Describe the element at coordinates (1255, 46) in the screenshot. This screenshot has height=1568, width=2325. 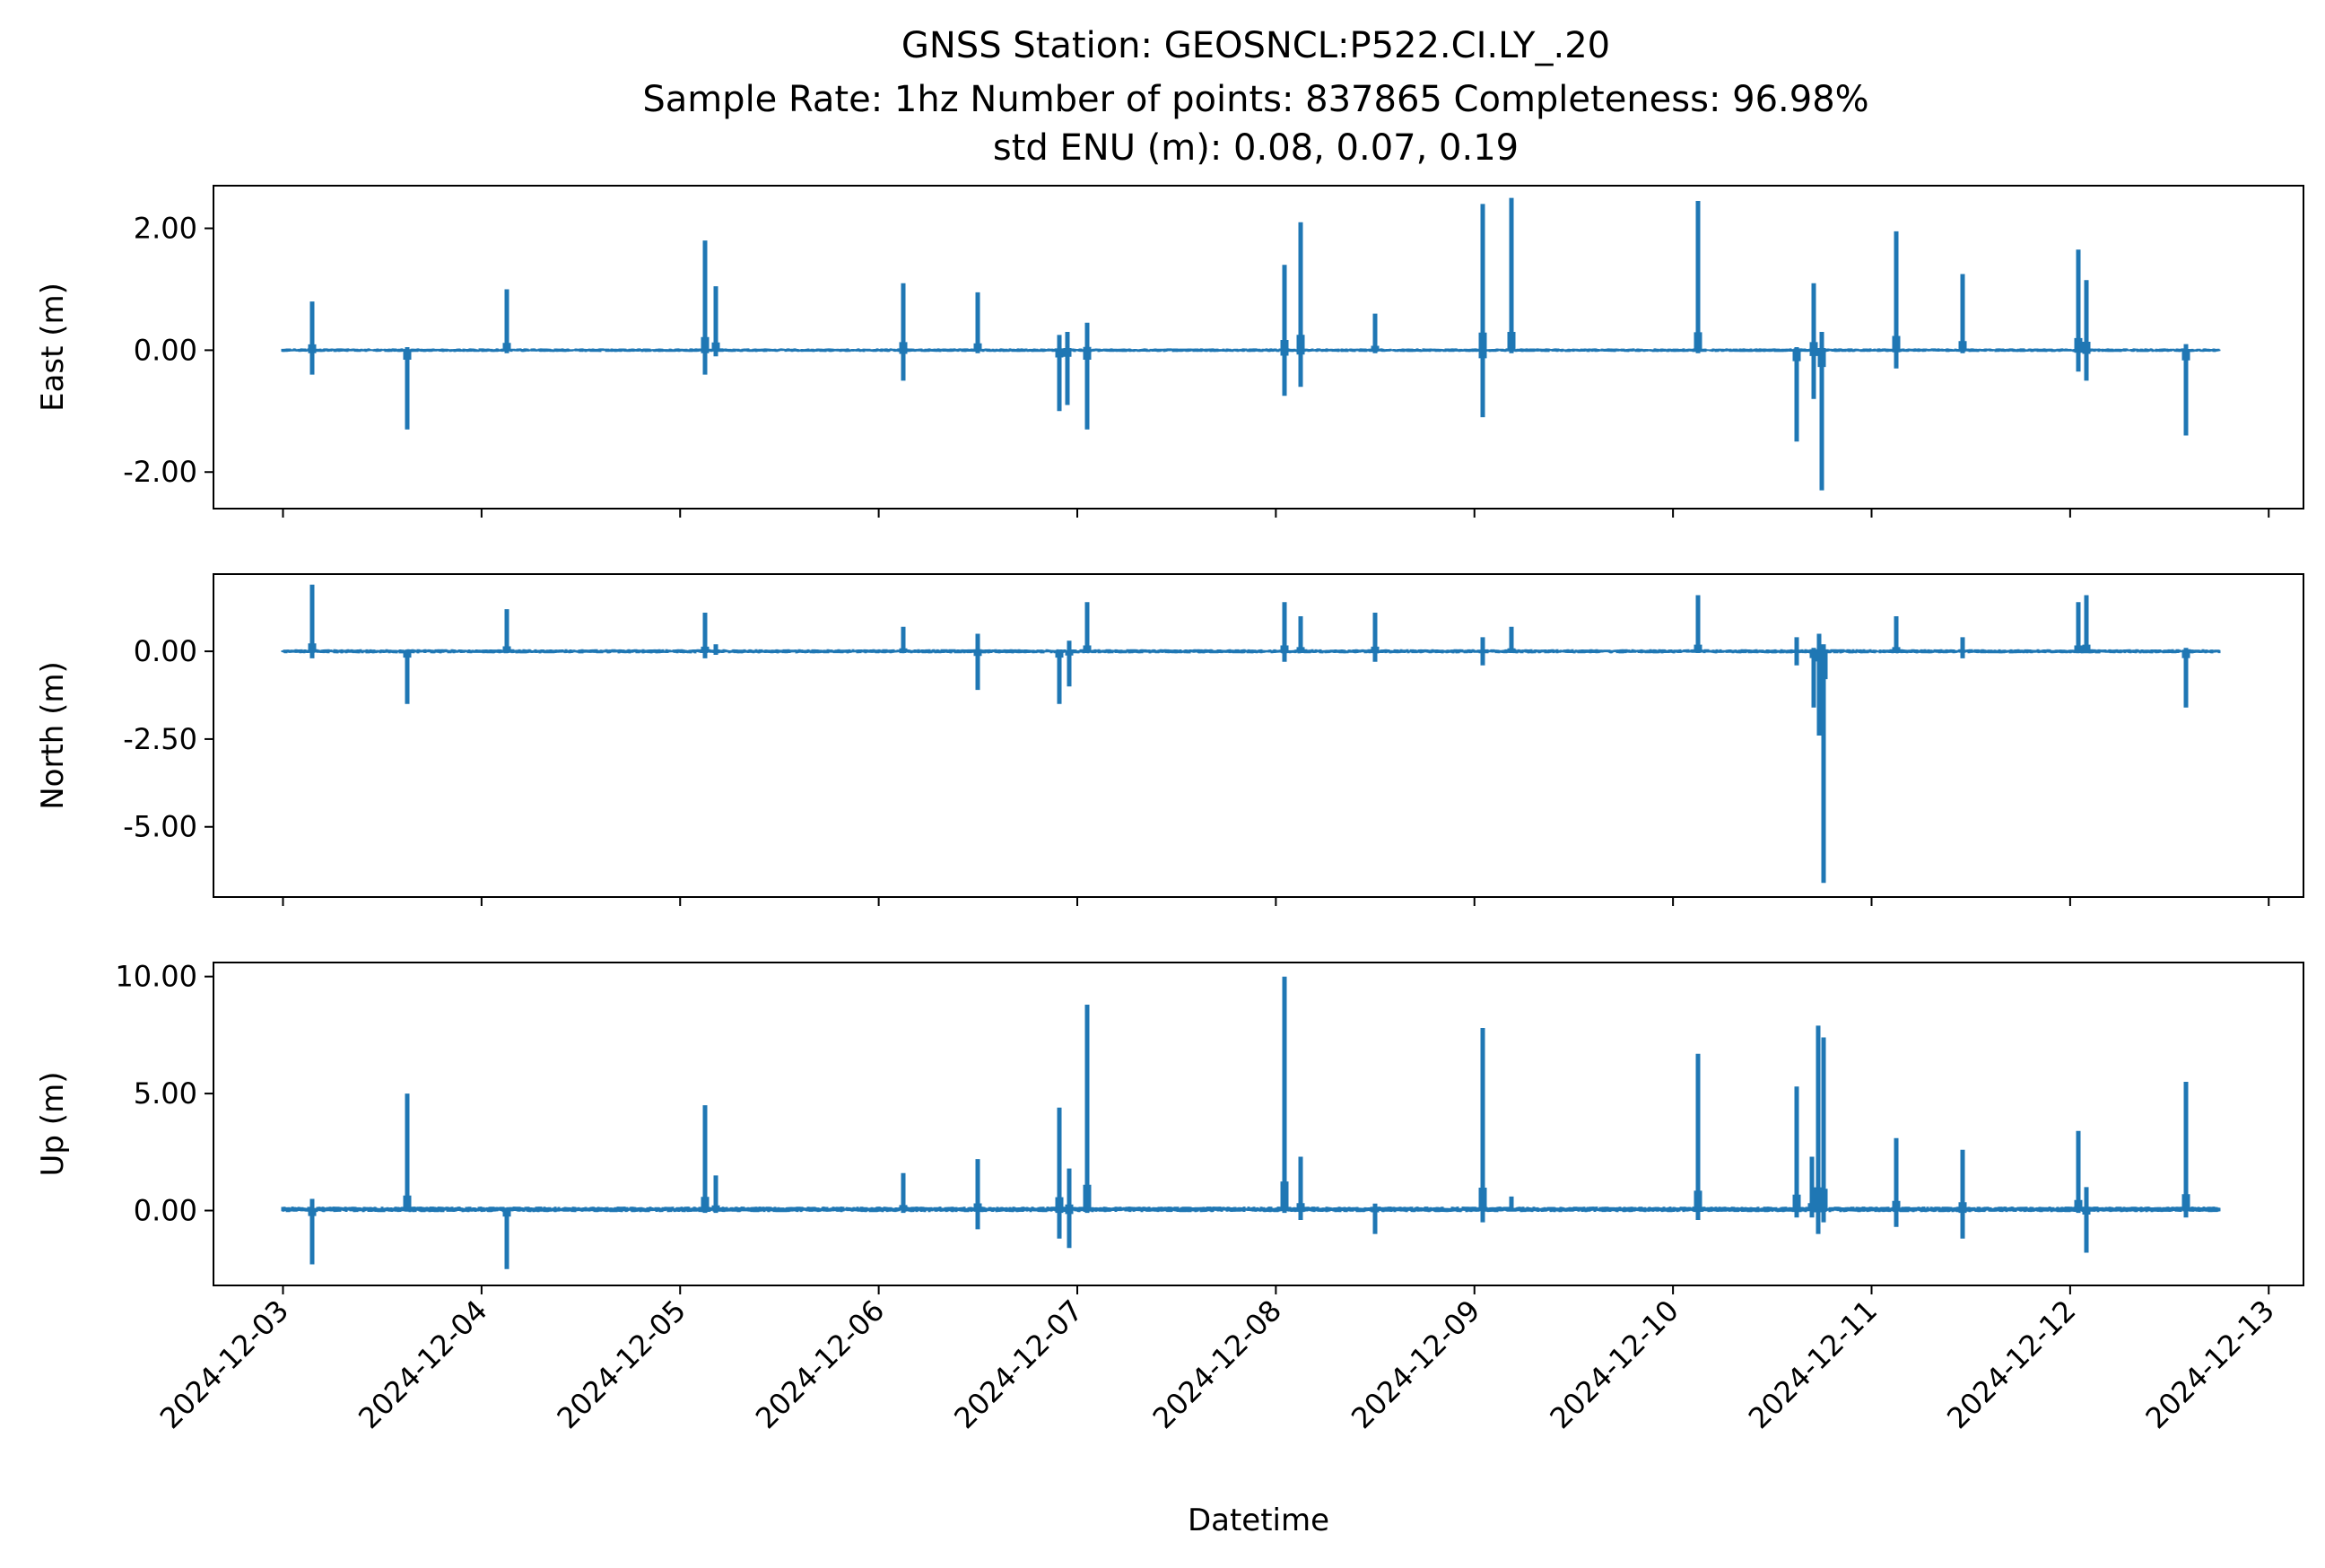
I see `title-line-1: GNSS Station: GEOSNCL:P522.CI.LY_.20` at that location.